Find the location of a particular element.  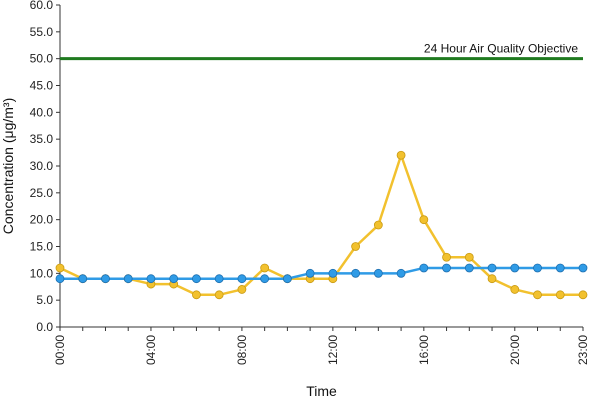

y-tick-label: 55.0 is located at coordinates (42, 32).